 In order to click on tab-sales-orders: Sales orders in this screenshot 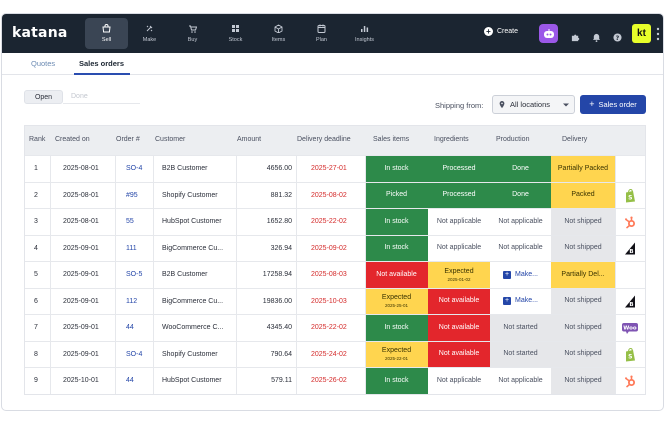, I will do `click(102, 63)`.